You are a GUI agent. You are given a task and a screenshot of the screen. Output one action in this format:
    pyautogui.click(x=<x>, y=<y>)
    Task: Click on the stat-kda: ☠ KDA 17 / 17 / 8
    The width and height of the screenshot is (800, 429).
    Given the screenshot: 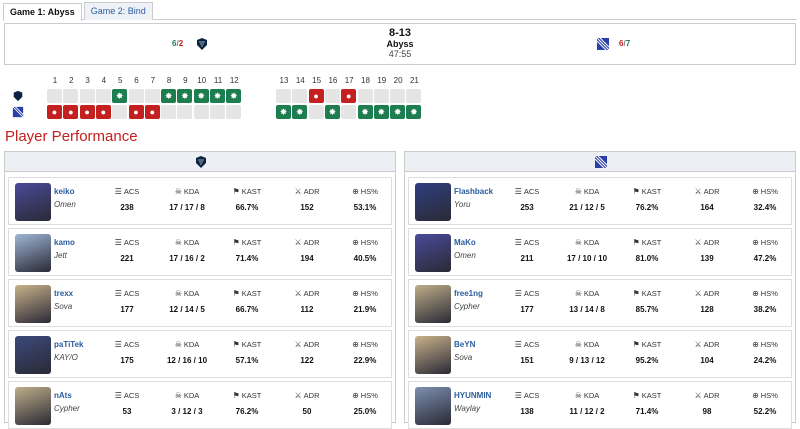 What is the action you would take?
    pyautogui.click(x=187, y=199)
    